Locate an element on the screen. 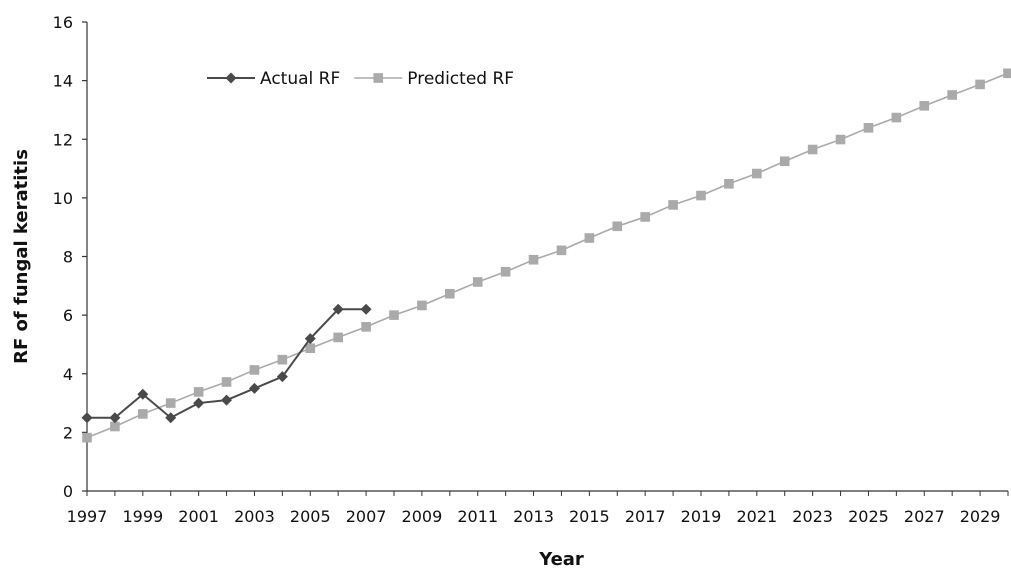  x-tick-label: 2015 is located at coordinates (589, 516).